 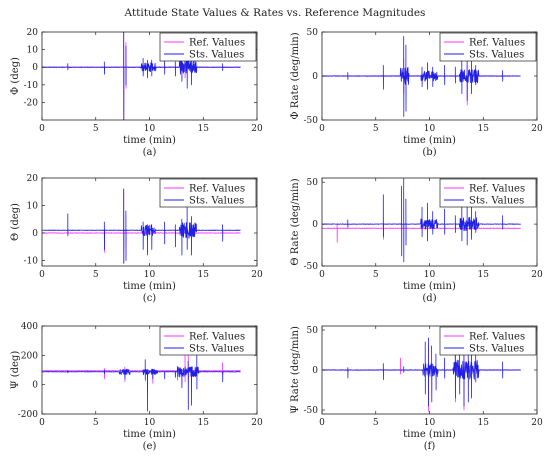 What do you see at coordinates (15, 222) in the screenshot?
I see `y-axis-label: Θ (deg)` at bounding box center [15, 222].